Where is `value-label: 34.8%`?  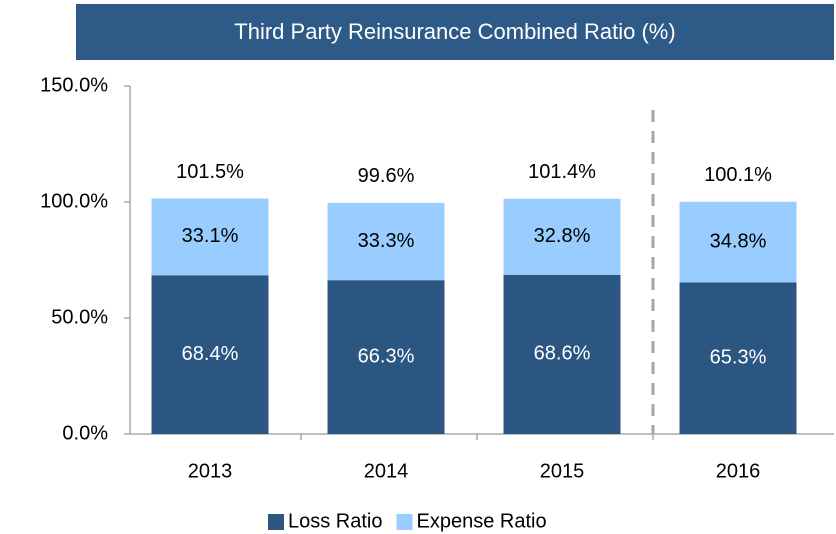 value-label: 34.8% is located at coordinates (738, 241).